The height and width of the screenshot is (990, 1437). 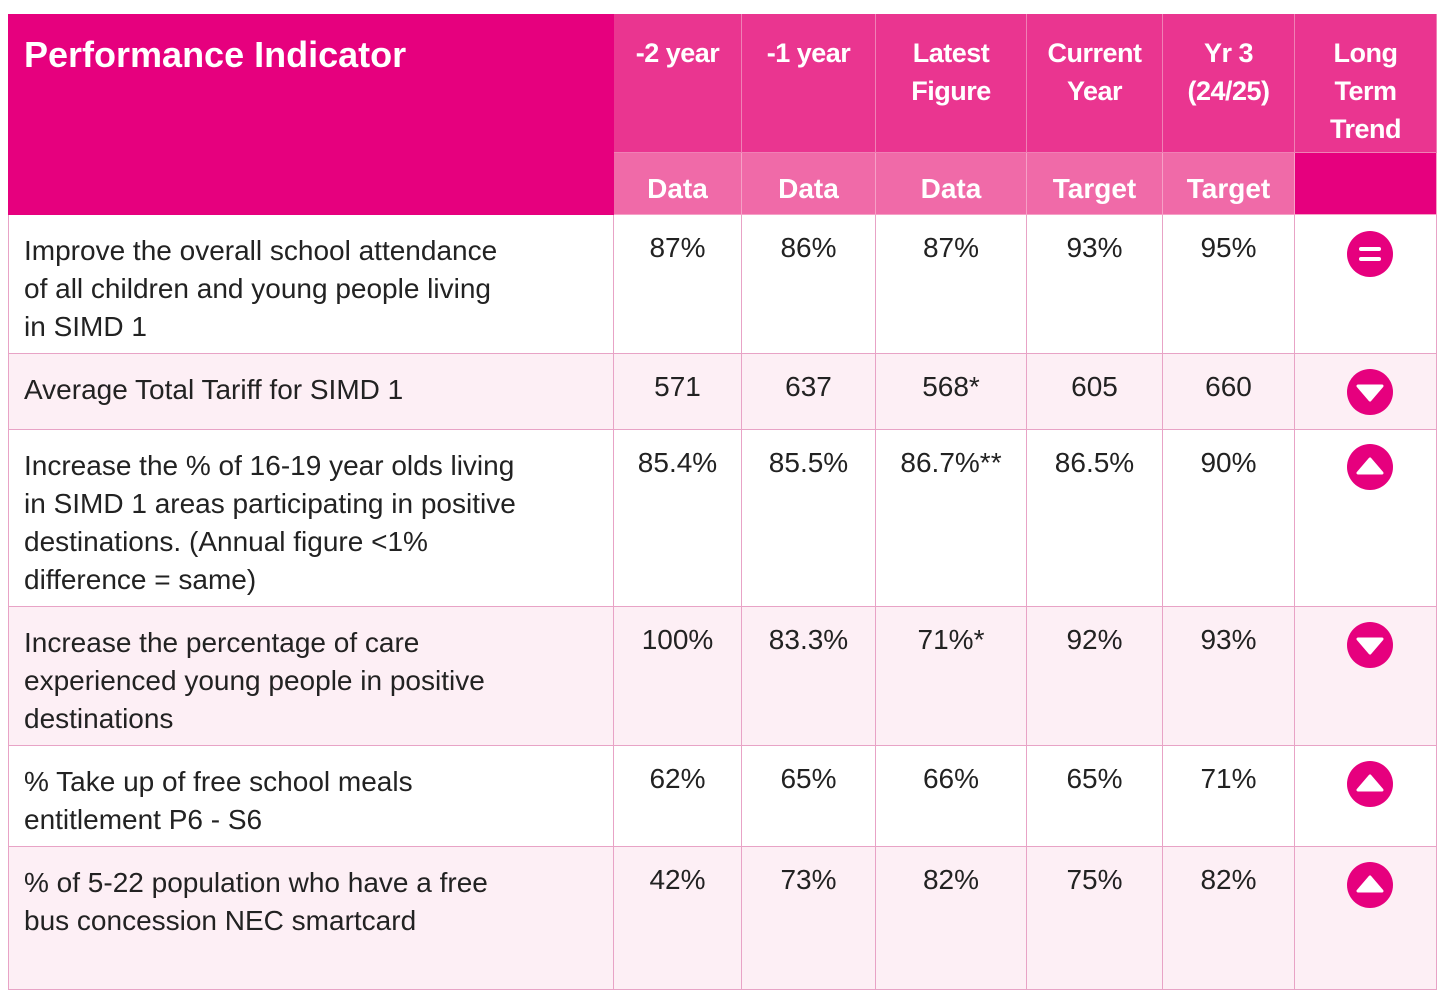 I want to click on subheader-cell, so click(x=1366, y=184).